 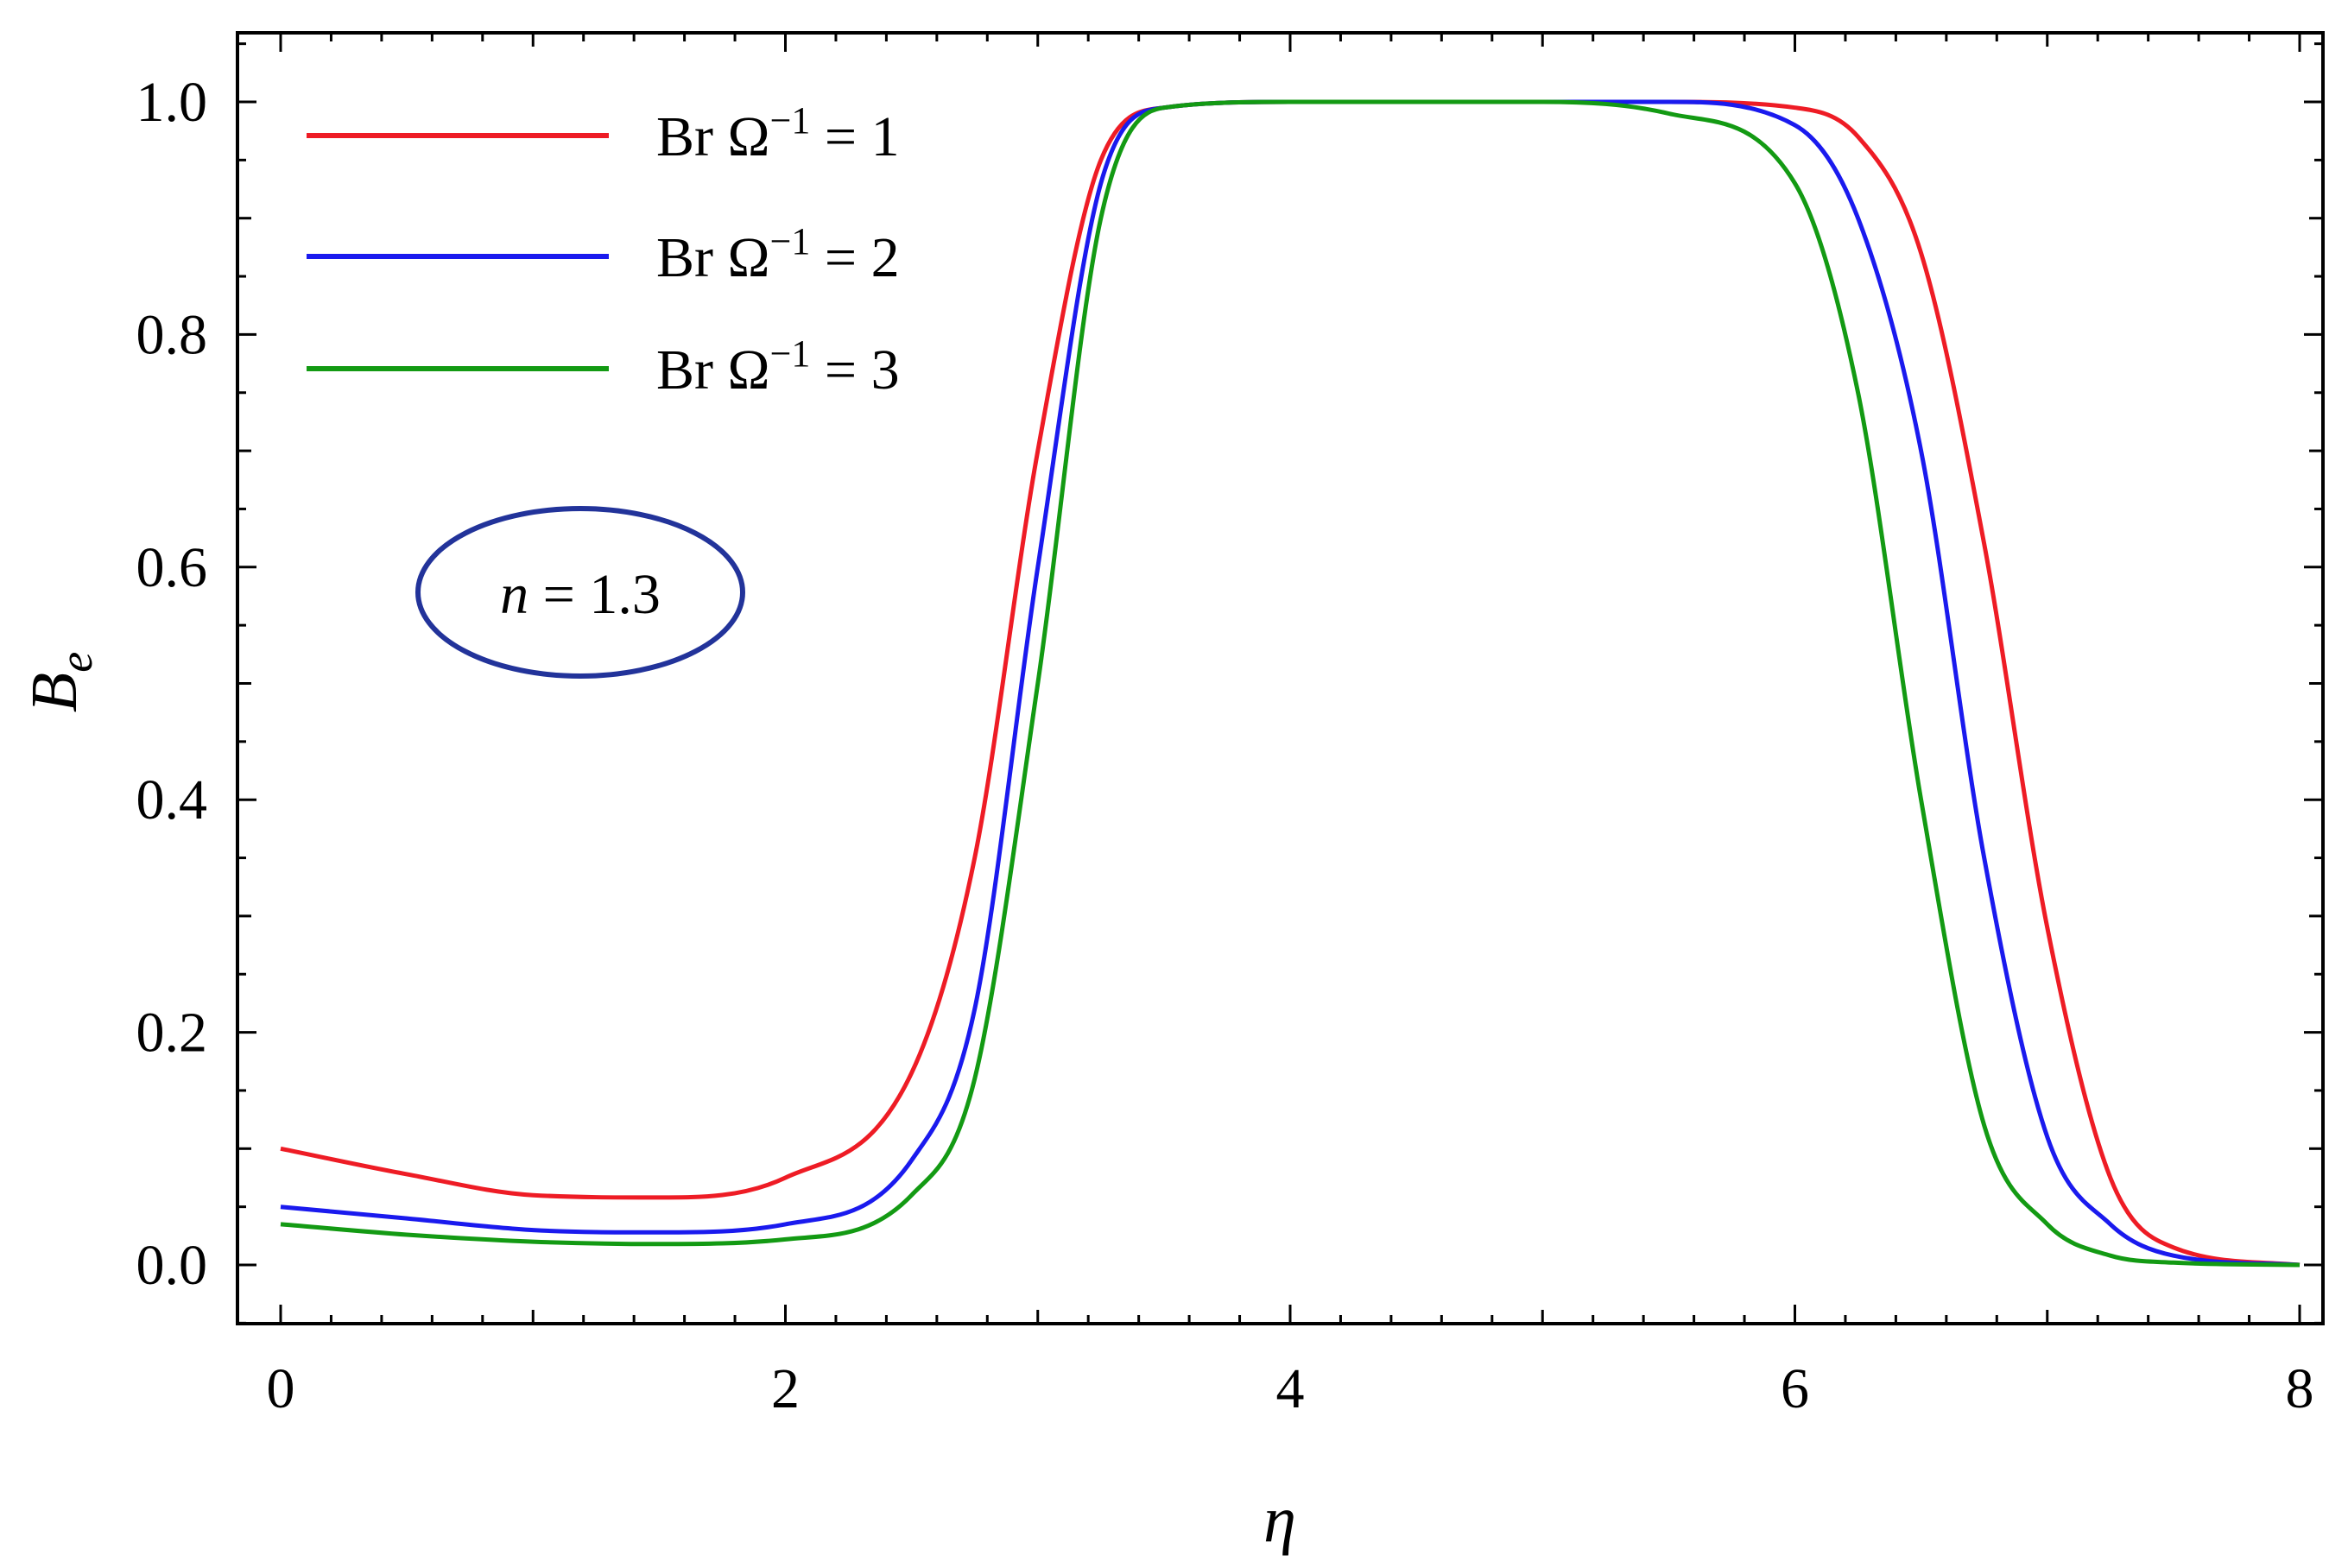 I want to click on y-tick-label: 1.0, so click(x=172, y=102).